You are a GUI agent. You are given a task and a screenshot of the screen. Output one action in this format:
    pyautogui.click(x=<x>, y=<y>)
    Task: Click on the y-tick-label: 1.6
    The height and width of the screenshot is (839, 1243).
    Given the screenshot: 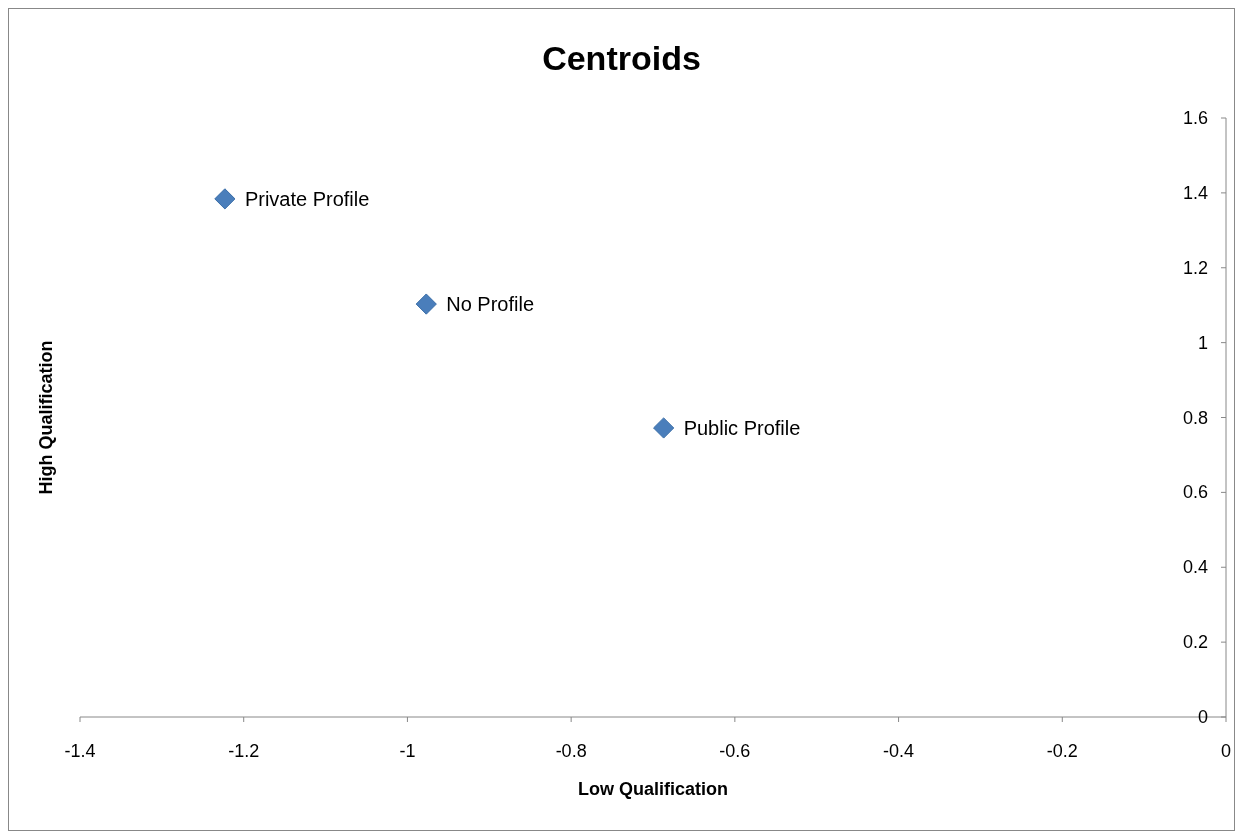 What is the action you would take?
    pyautogui.click(x=1195, y=118)
    